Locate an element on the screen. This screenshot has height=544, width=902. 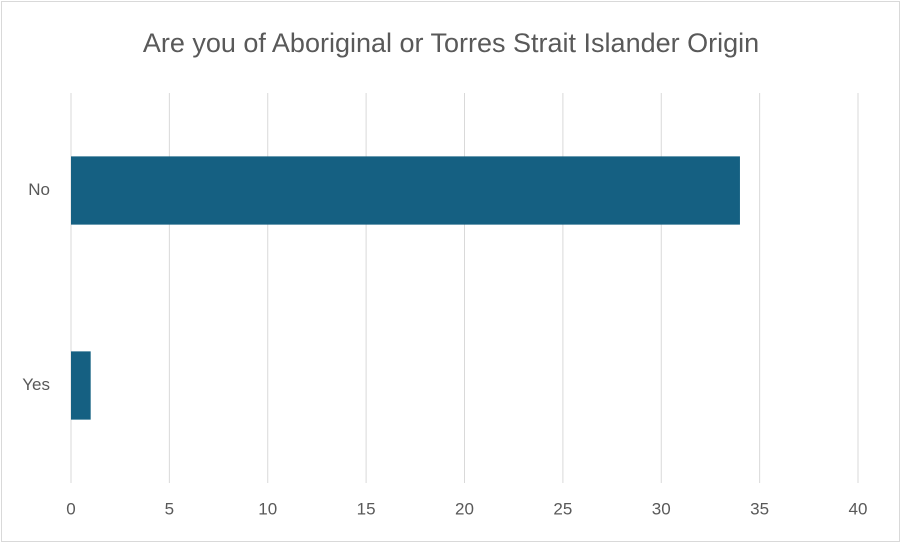
x-tick-label: 40 is located at coordinates (858, 508).